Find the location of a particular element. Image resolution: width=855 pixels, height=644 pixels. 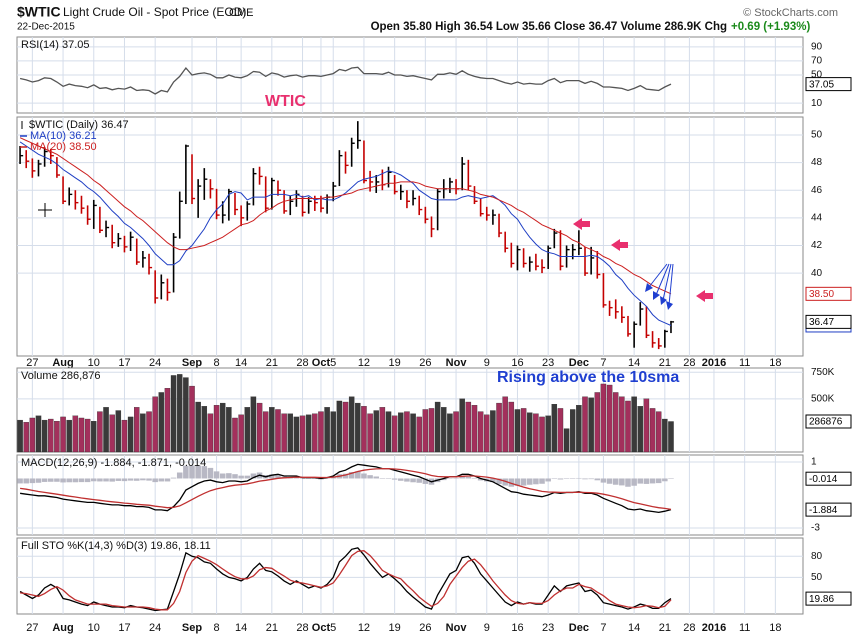

legend-label: MA(10) 36.21 is located at coordinates (63, 136).